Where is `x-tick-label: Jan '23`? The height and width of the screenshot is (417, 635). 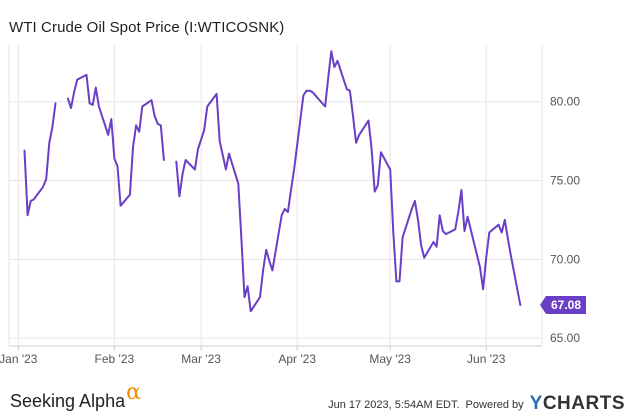
x-tick-label: Jan '23 is located at coordinates (19, 359).